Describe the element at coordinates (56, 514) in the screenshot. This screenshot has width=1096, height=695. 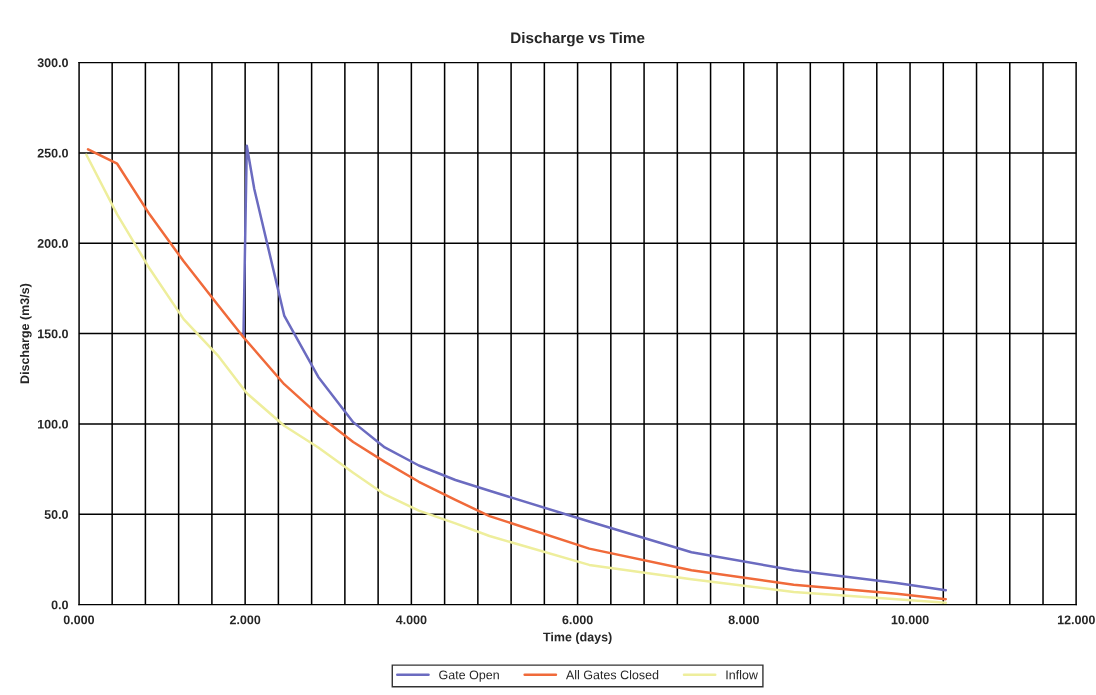
I see `y-tick-label: 50.0` at that location.